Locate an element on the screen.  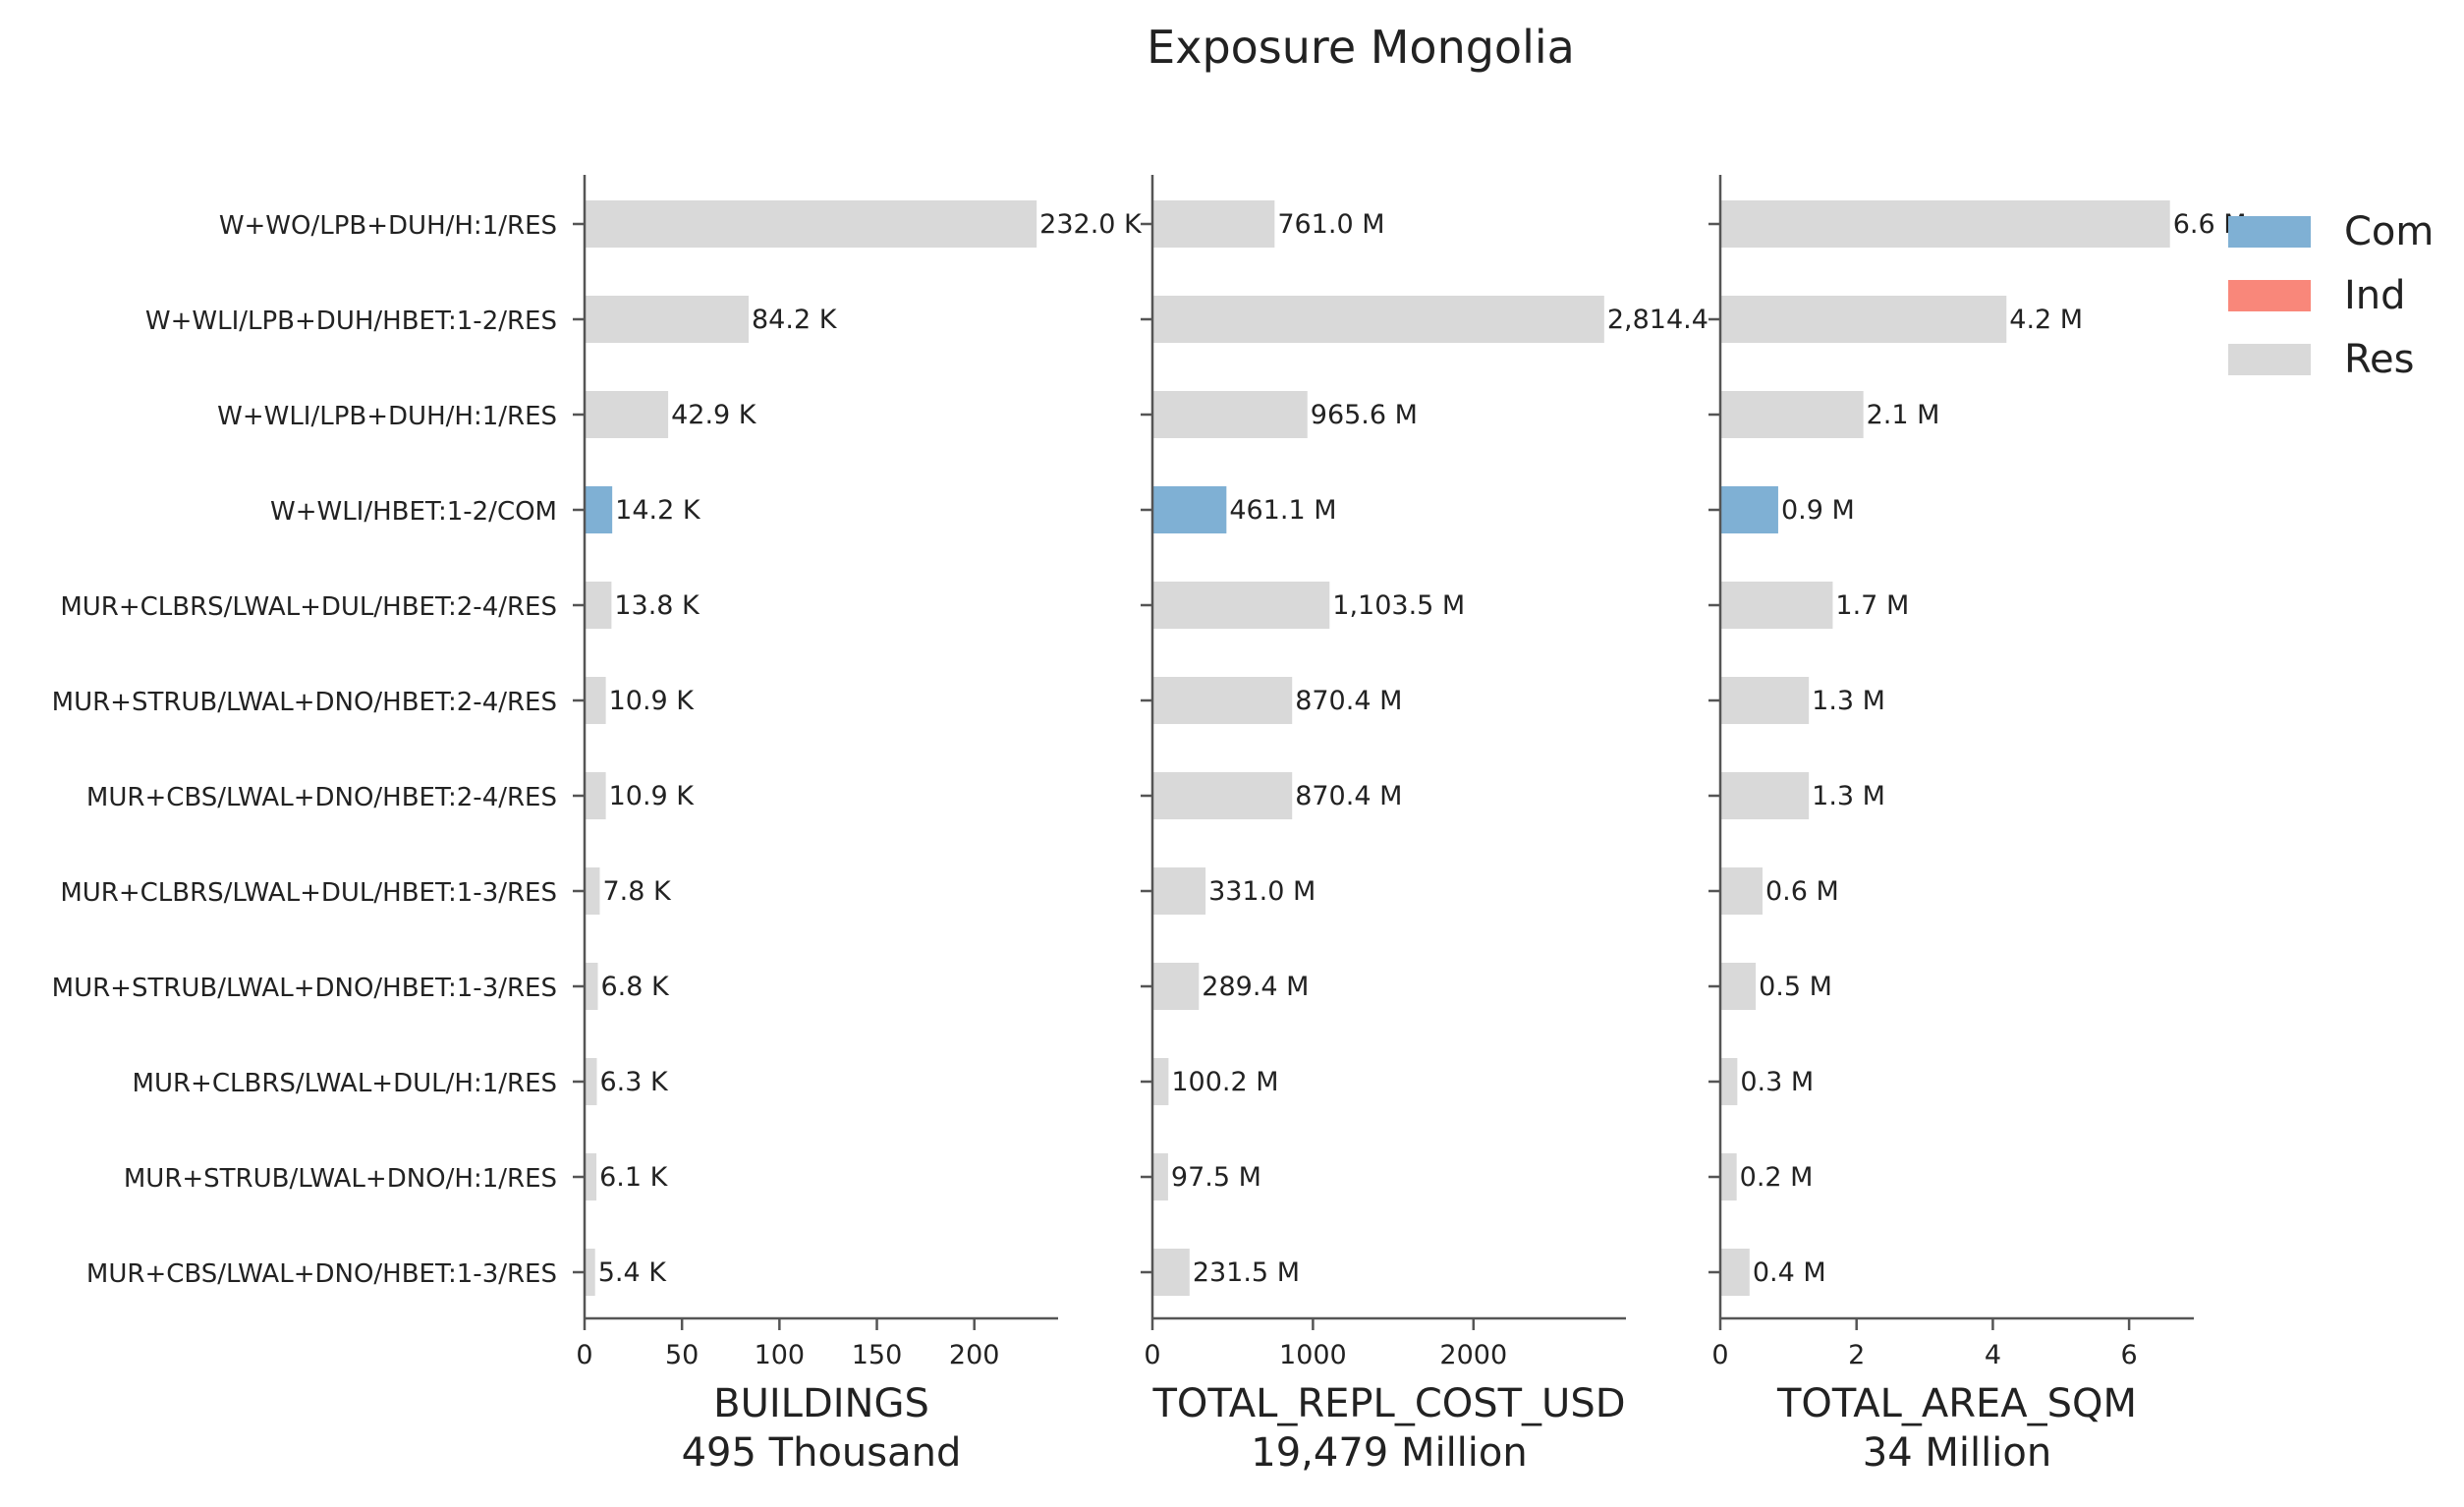
value-label: 2.1 M is located at coordinates (1903, 415).